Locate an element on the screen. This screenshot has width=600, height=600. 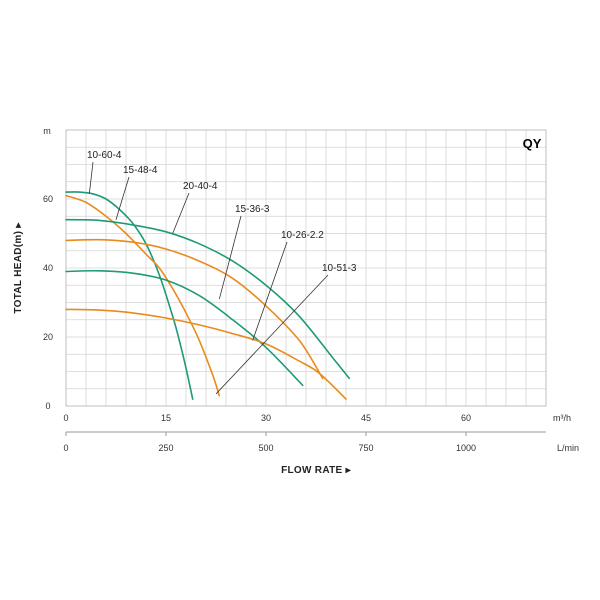
x-tick-label: 15 is located at coordinates (166, 418).